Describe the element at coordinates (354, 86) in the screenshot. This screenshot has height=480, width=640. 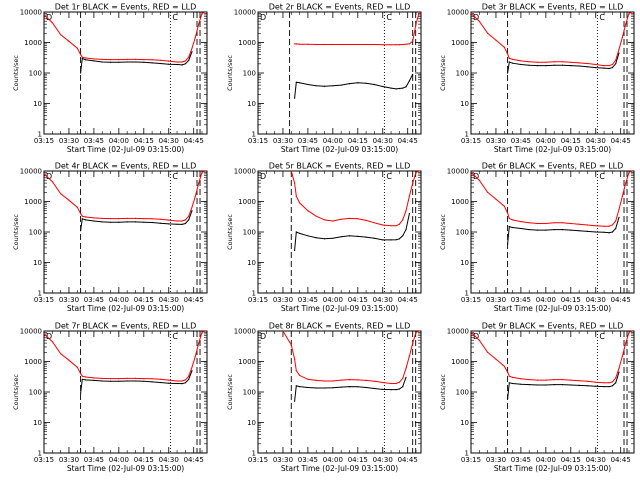
I see `series-line-events` at that location.